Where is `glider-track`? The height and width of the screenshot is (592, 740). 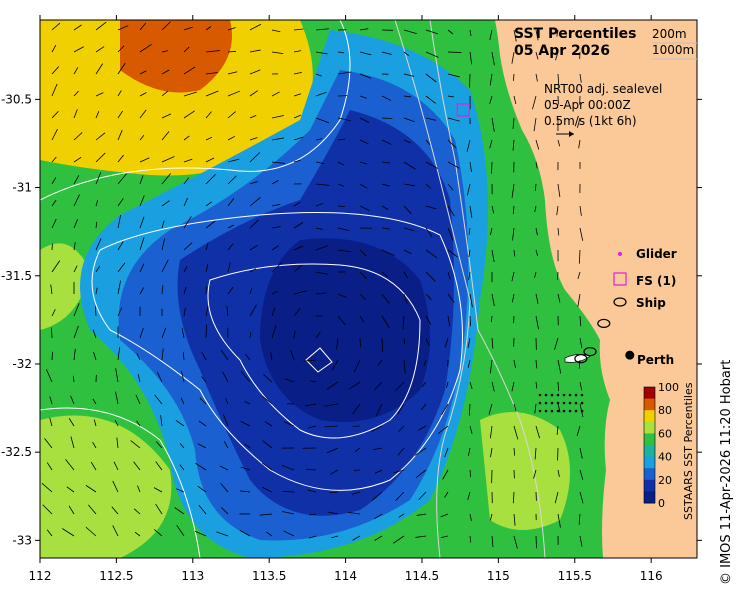
glider-track is located at coordinates (561, 403).